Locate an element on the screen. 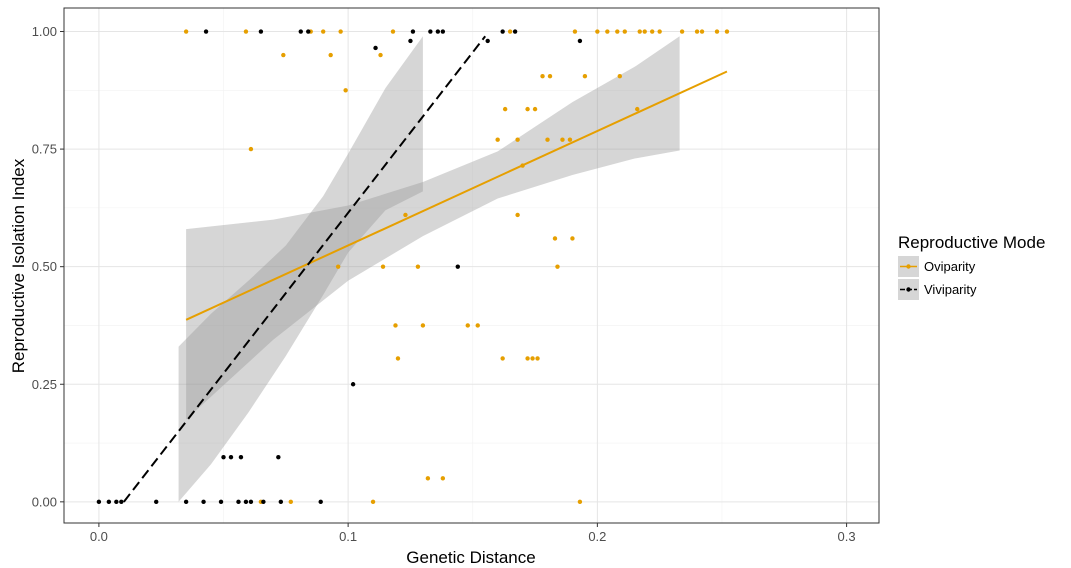 The width and height of the screenshot is (1071, 568). legend-keys: Oviparity Viviparity is located at coordinates (937, 278).